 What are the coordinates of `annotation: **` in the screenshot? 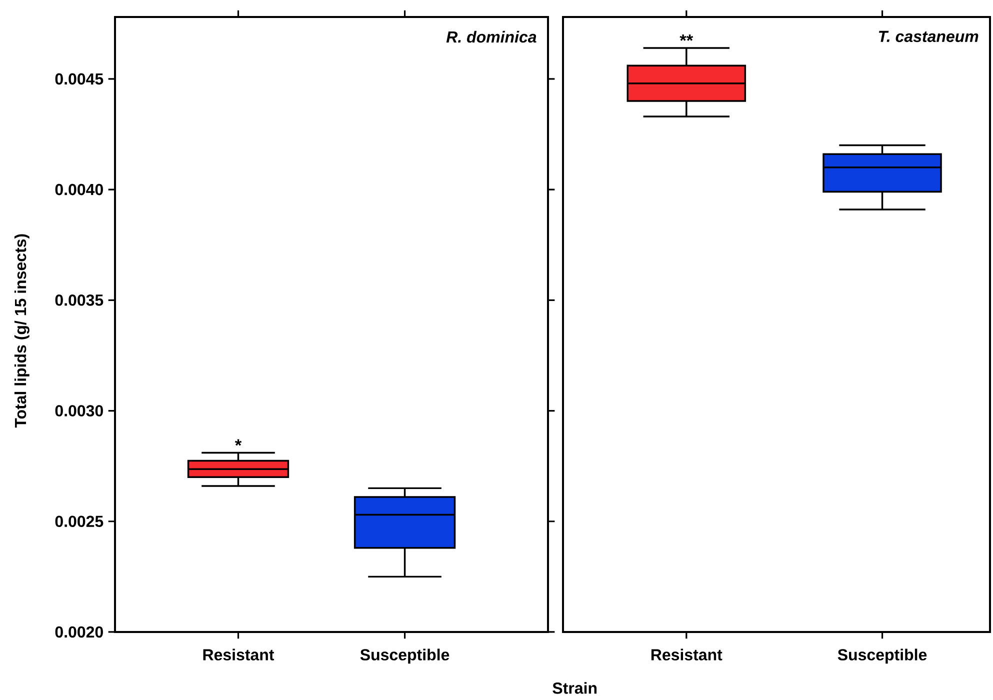 It's located at (687, 37).